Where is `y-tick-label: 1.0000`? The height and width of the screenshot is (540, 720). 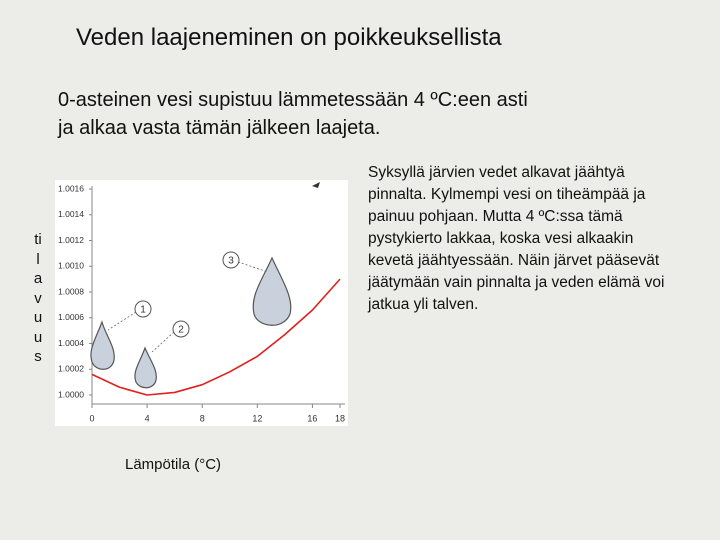
y-tick-label: 1.0000 is located at coordinates (71, 394).